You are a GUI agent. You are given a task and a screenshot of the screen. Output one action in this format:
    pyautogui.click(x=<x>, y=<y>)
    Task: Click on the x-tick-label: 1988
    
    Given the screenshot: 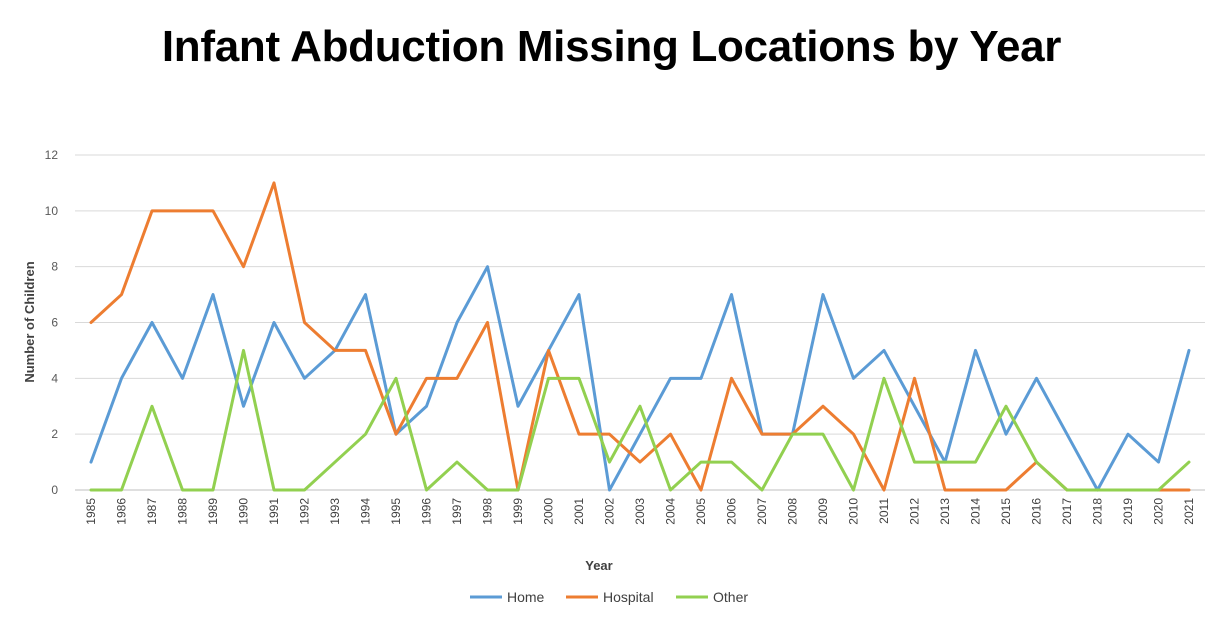 What is the action you would take?
    pyautogui.click(x=183, y=511)
    